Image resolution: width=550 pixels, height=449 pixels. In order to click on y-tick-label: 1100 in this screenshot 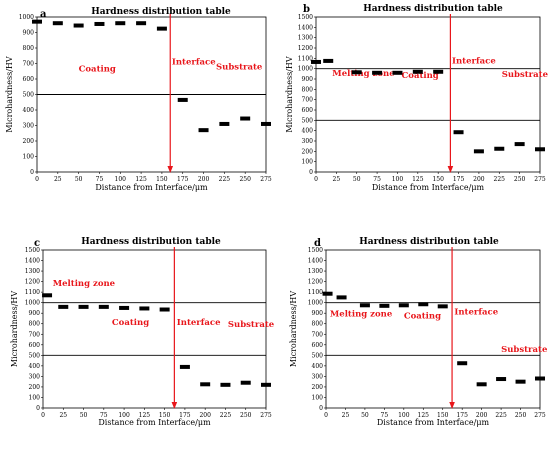, I will do `click(305, 58)`.